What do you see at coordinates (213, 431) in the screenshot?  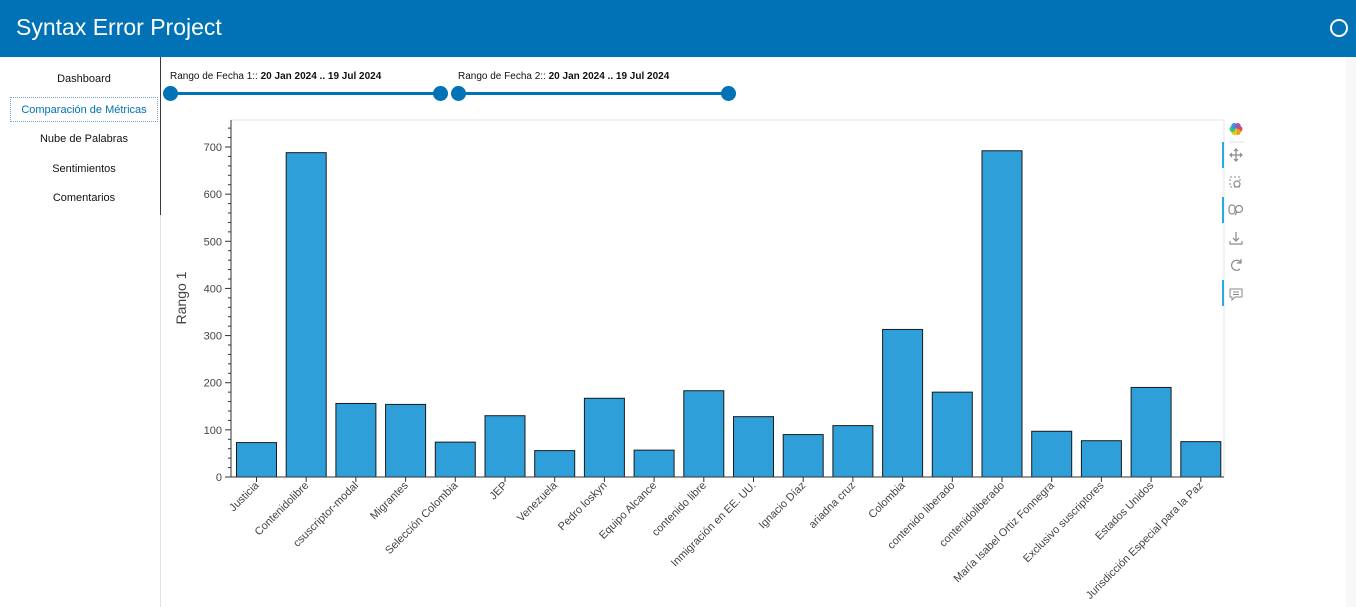 I see `y-tick-label: 100` at bounding box center [213, 431].